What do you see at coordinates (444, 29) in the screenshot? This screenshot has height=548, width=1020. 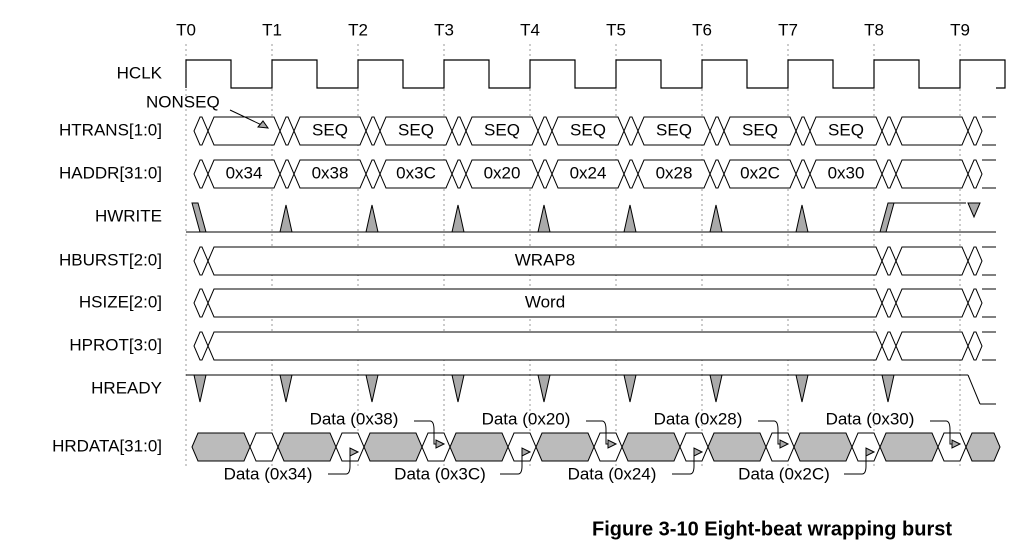 I see `time-label: T3` at bounding box center [444, 29].